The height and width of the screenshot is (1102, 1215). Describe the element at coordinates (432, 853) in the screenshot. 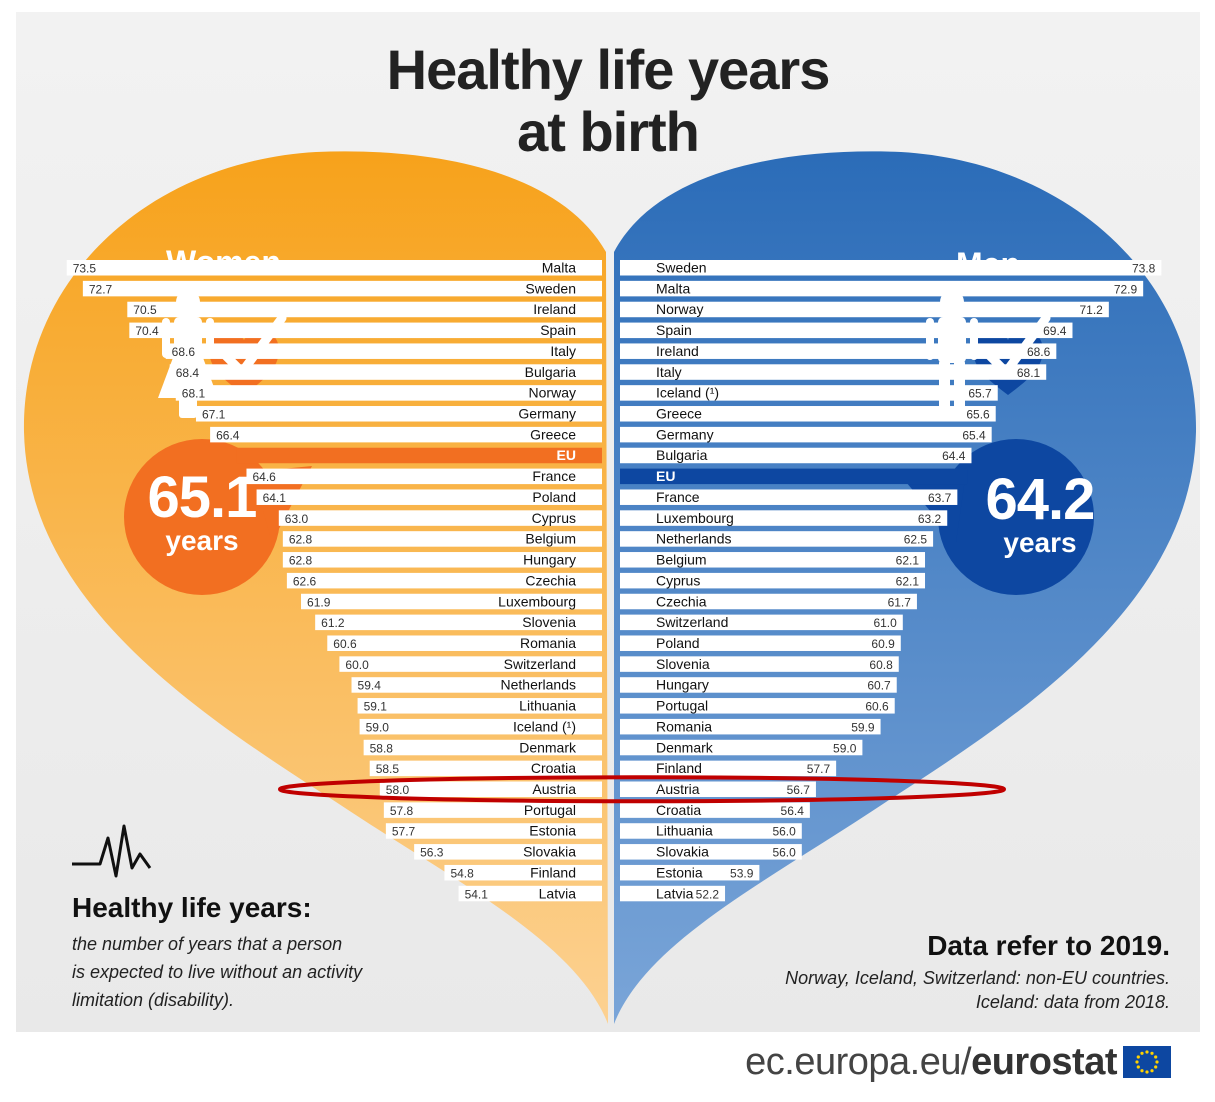

I see `bar-value-label: 56.3` at that location.